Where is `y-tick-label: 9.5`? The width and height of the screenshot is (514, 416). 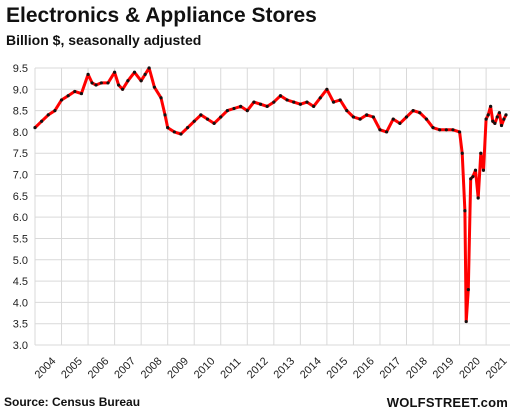 y-tick-label: 9.5 is located at coordinates (20, 69).